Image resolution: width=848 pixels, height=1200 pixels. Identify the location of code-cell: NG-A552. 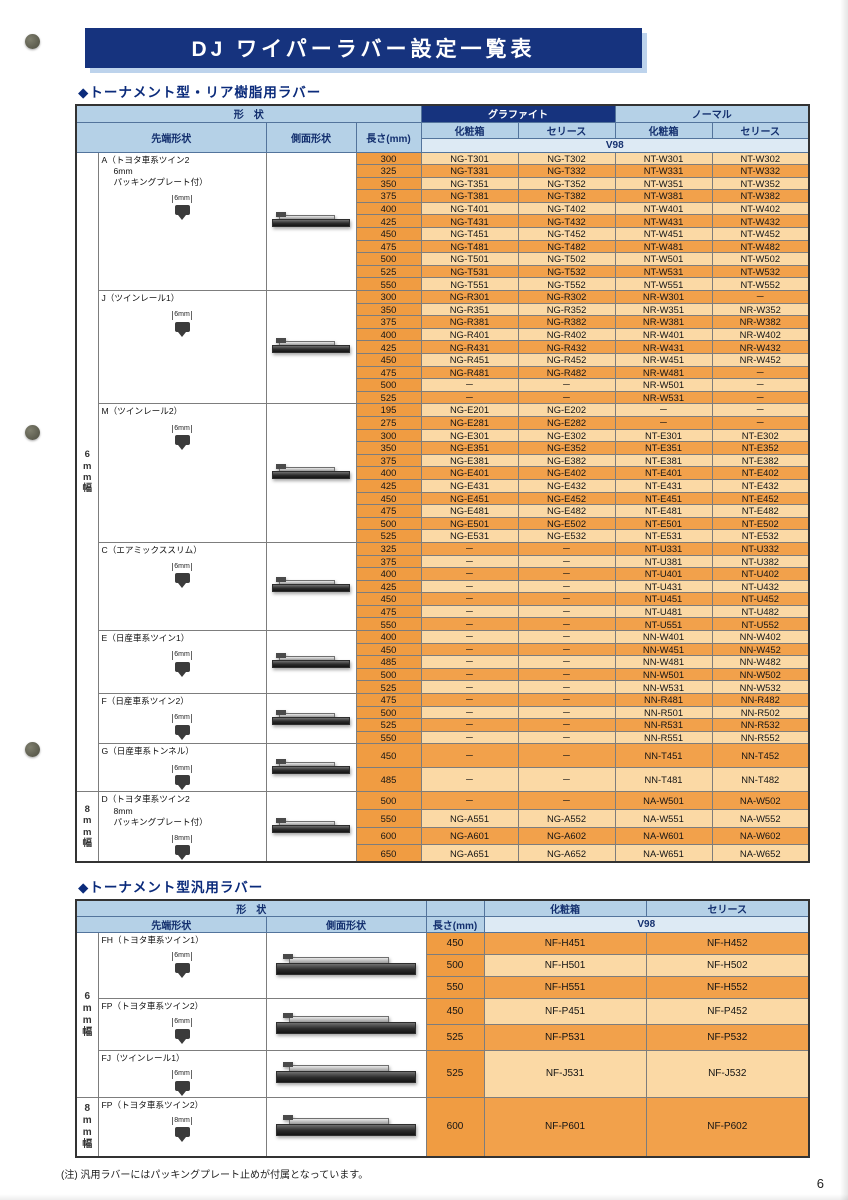
(566, 818).